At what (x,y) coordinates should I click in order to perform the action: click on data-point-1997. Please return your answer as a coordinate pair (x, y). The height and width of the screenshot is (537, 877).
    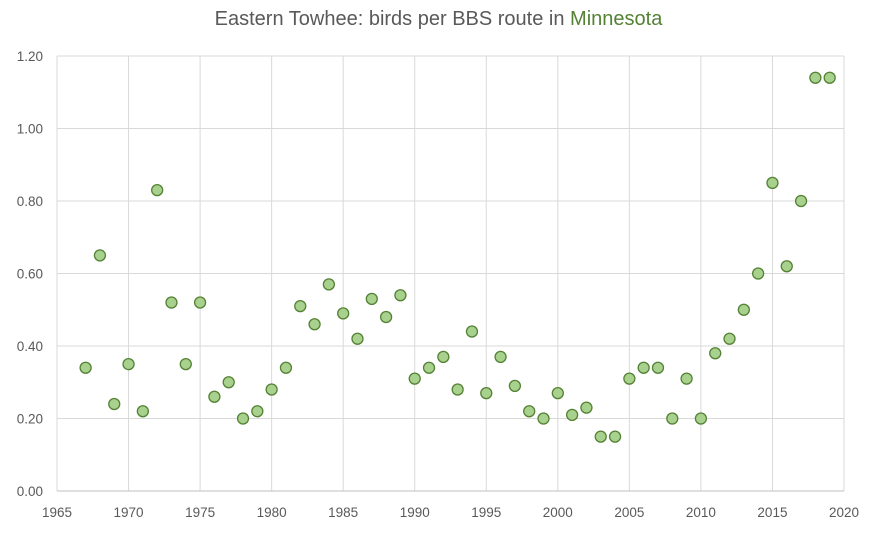
    Looking at the image, I should click on (515, 386).